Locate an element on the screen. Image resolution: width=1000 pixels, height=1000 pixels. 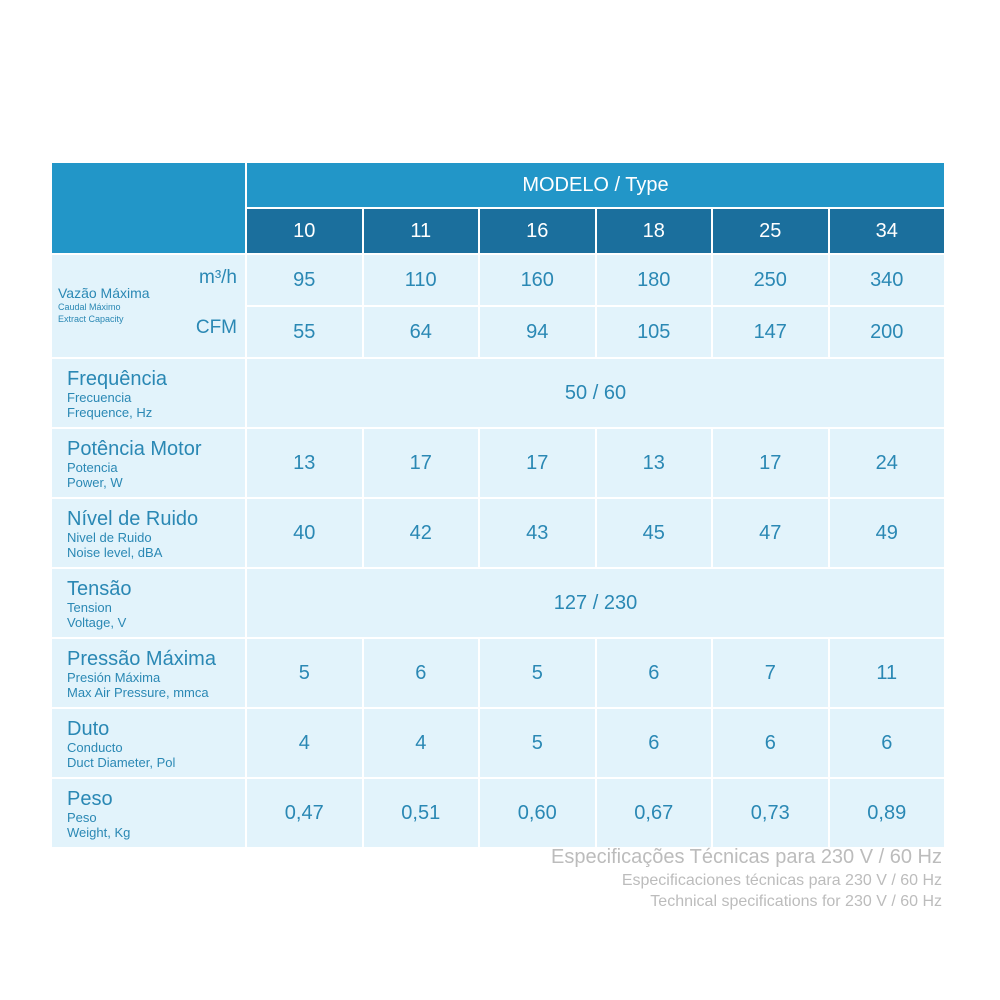
airflow-label-main: Vazão Máxima is located at coordinates (104, 293).